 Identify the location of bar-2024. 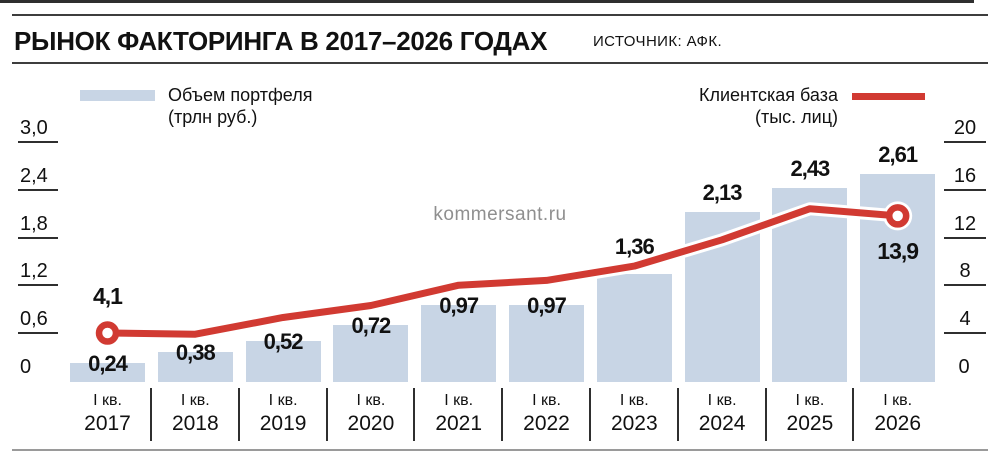
(722, 297).